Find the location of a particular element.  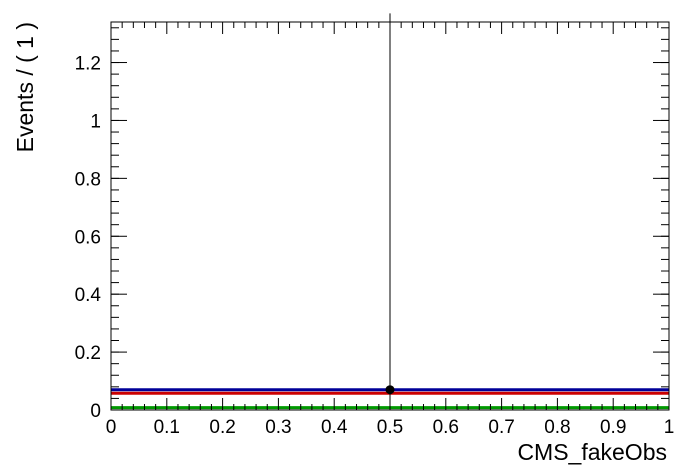

x-tick-label-4: 0.4 is located at coordinates (334, 427).